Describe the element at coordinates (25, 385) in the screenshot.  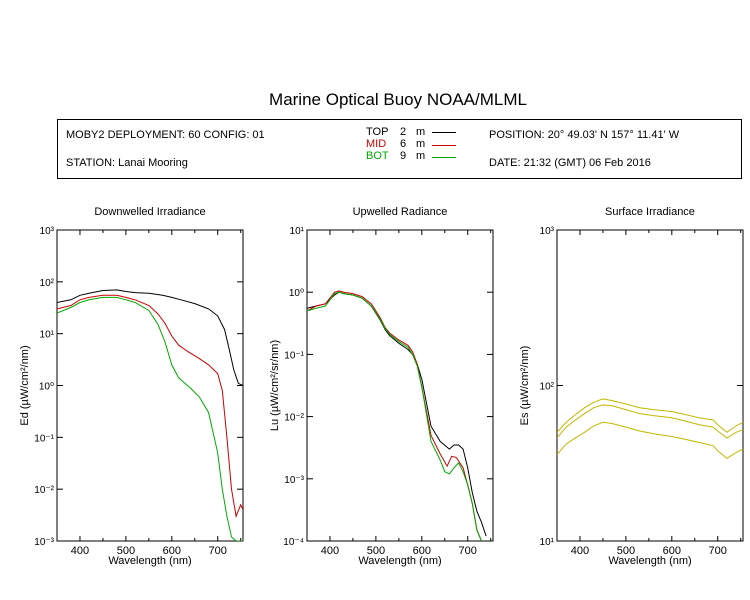
I see `y-axis-label: Ed (µW/cm²/nm)` at that location.